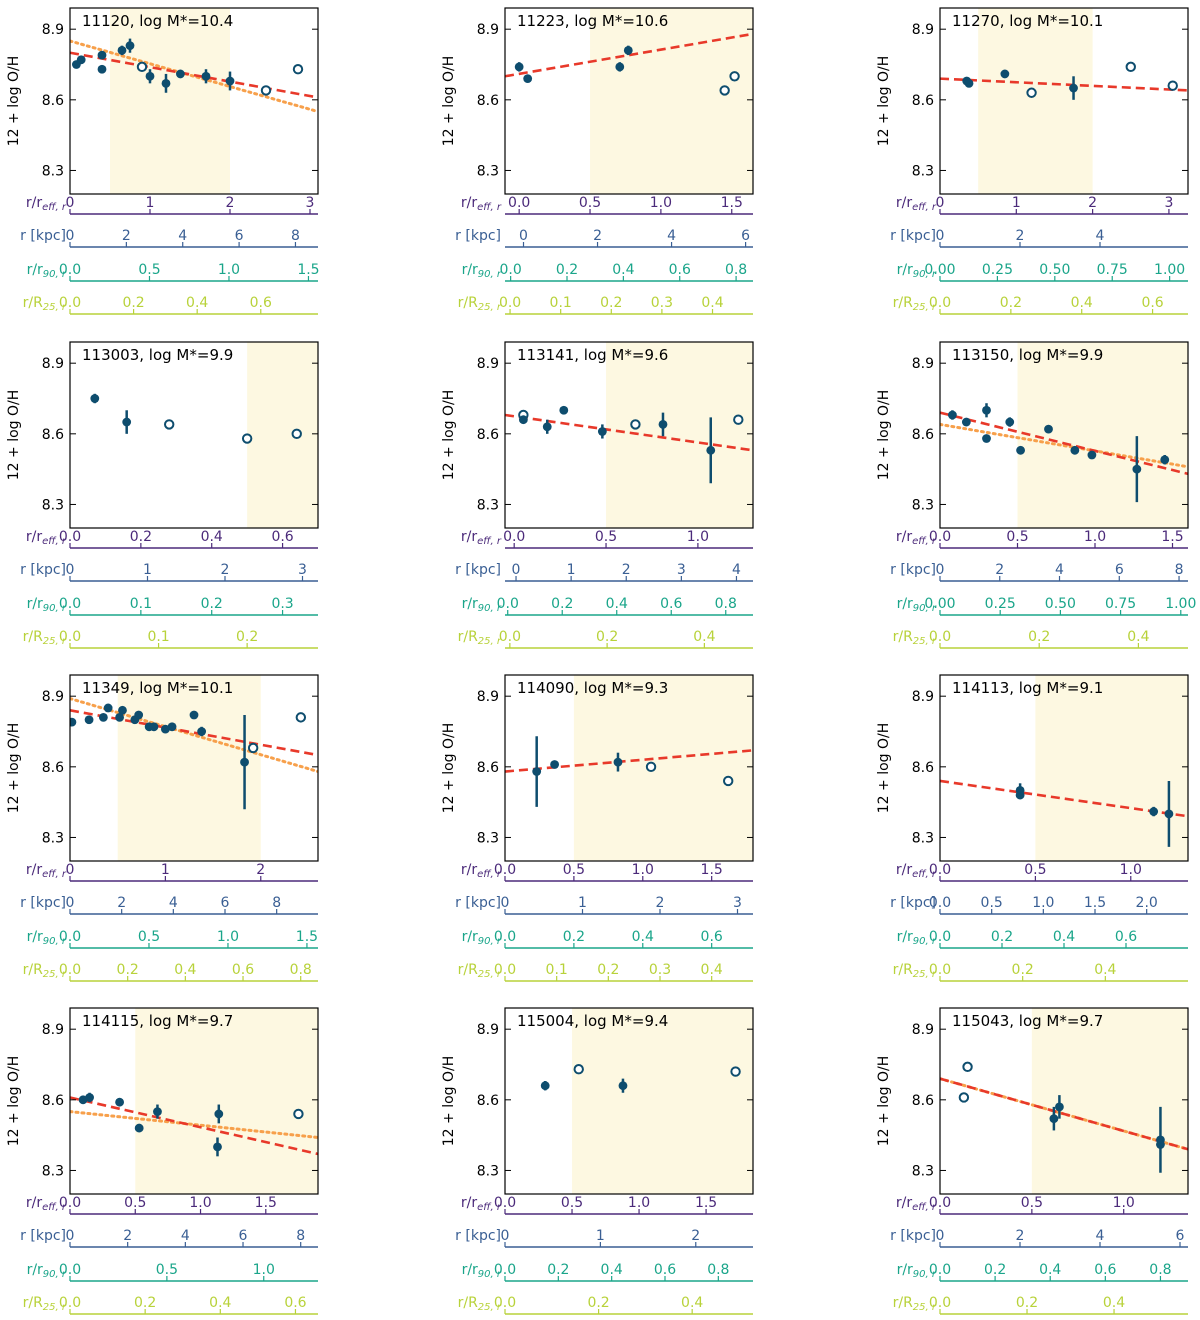 This screenshot has width=1200, height=1320. I want to click on y-tick-label: 8.9, so click(923, 697).